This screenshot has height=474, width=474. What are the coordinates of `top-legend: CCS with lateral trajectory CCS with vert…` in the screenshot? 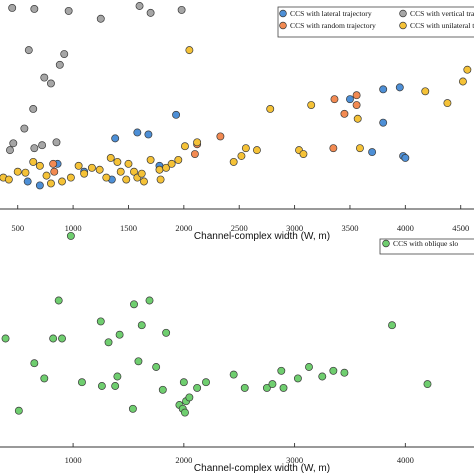 It's located at (375, 22).